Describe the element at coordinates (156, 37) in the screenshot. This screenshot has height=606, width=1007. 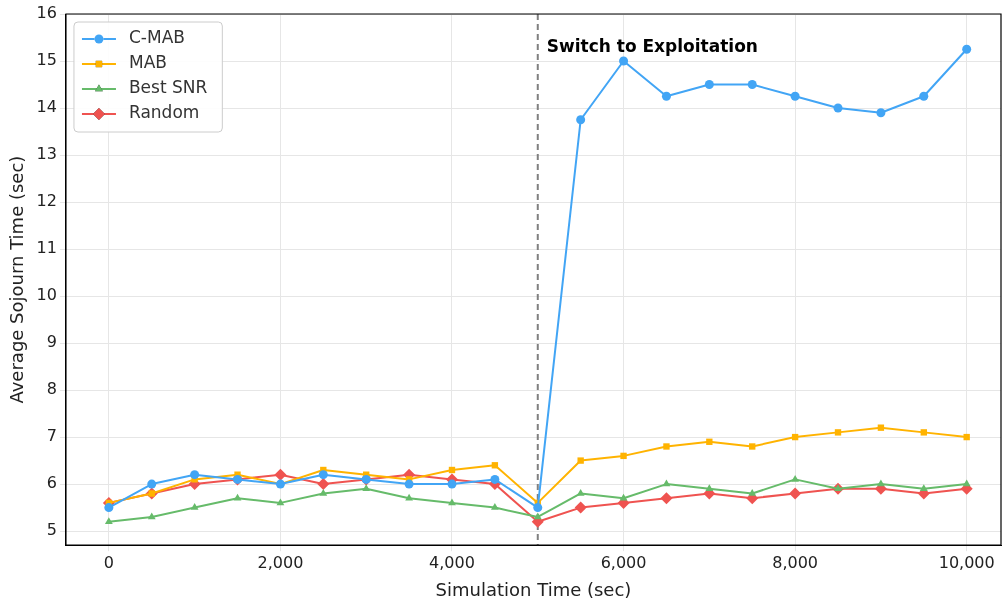
I see `legend-label: C-MAB` at that location.